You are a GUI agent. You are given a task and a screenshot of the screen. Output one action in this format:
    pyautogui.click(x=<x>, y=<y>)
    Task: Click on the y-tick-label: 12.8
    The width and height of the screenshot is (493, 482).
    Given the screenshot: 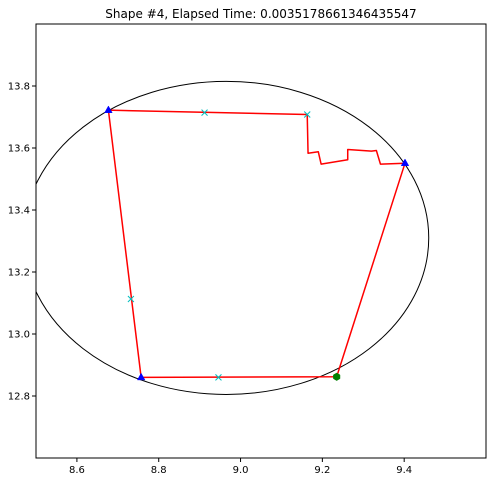 What is the action you would take?
    pyautogui.click(x=19, y=397)
    